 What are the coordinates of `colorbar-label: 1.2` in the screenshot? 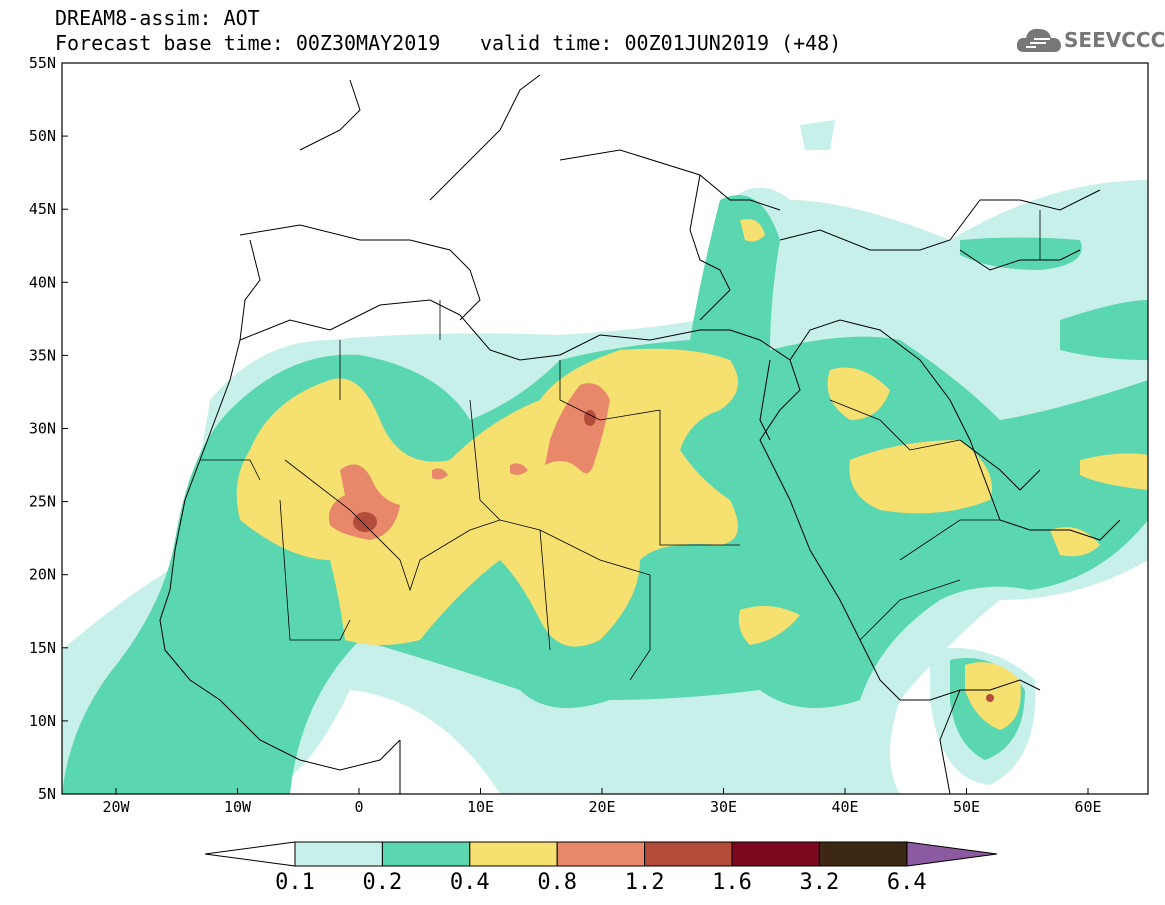 It's located at (644, 882).